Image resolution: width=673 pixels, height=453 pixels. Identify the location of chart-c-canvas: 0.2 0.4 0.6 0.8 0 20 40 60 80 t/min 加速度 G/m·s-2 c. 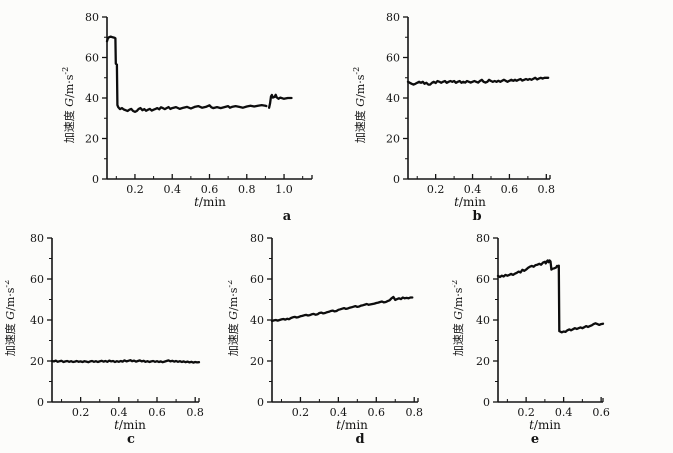
(104, 339).